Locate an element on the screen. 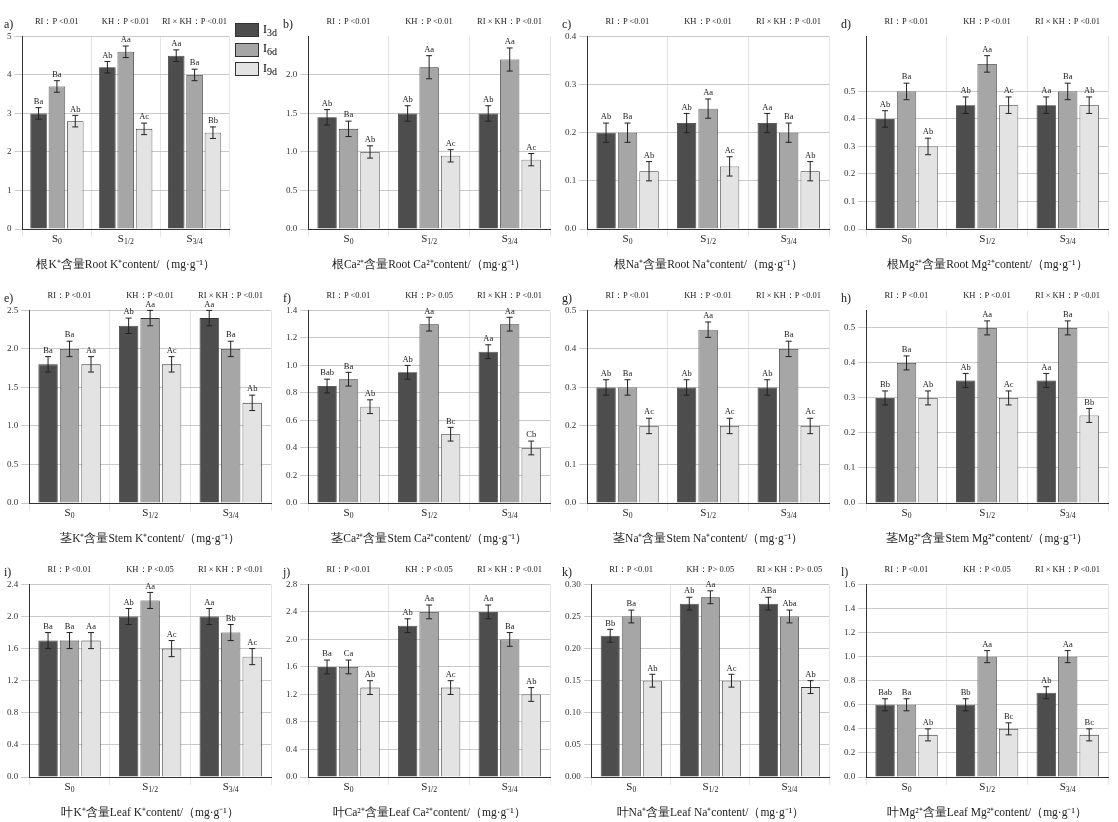  x-axis-title: 茎Na⁺含量Stem Na⁺content/（mg·g⁻¹） is located at coordinates (708, 539).